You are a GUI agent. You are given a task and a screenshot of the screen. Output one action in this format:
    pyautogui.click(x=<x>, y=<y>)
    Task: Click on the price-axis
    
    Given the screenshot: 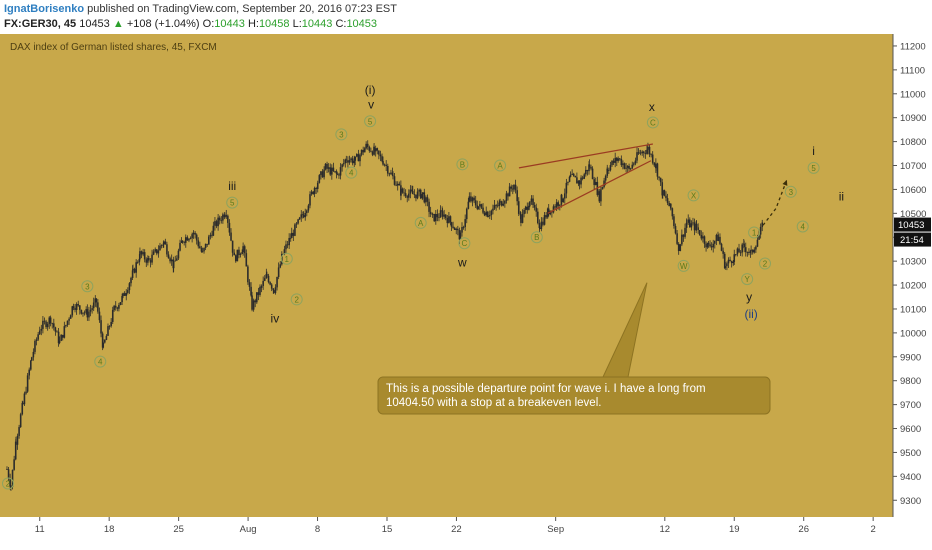 What is the action you would take?
    pyautogui.click(x=912, y=292)
    